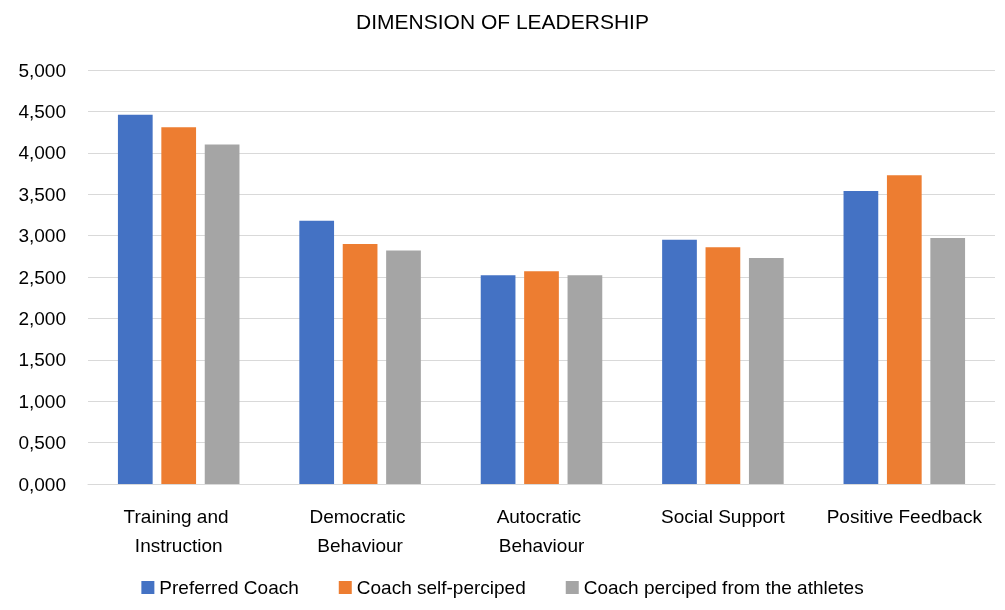 This screenshot has height=610, width=1005. Describe the element at coordinates (42, 484) in the screenshot. I see `y-tick-label: 0,000` at that location.